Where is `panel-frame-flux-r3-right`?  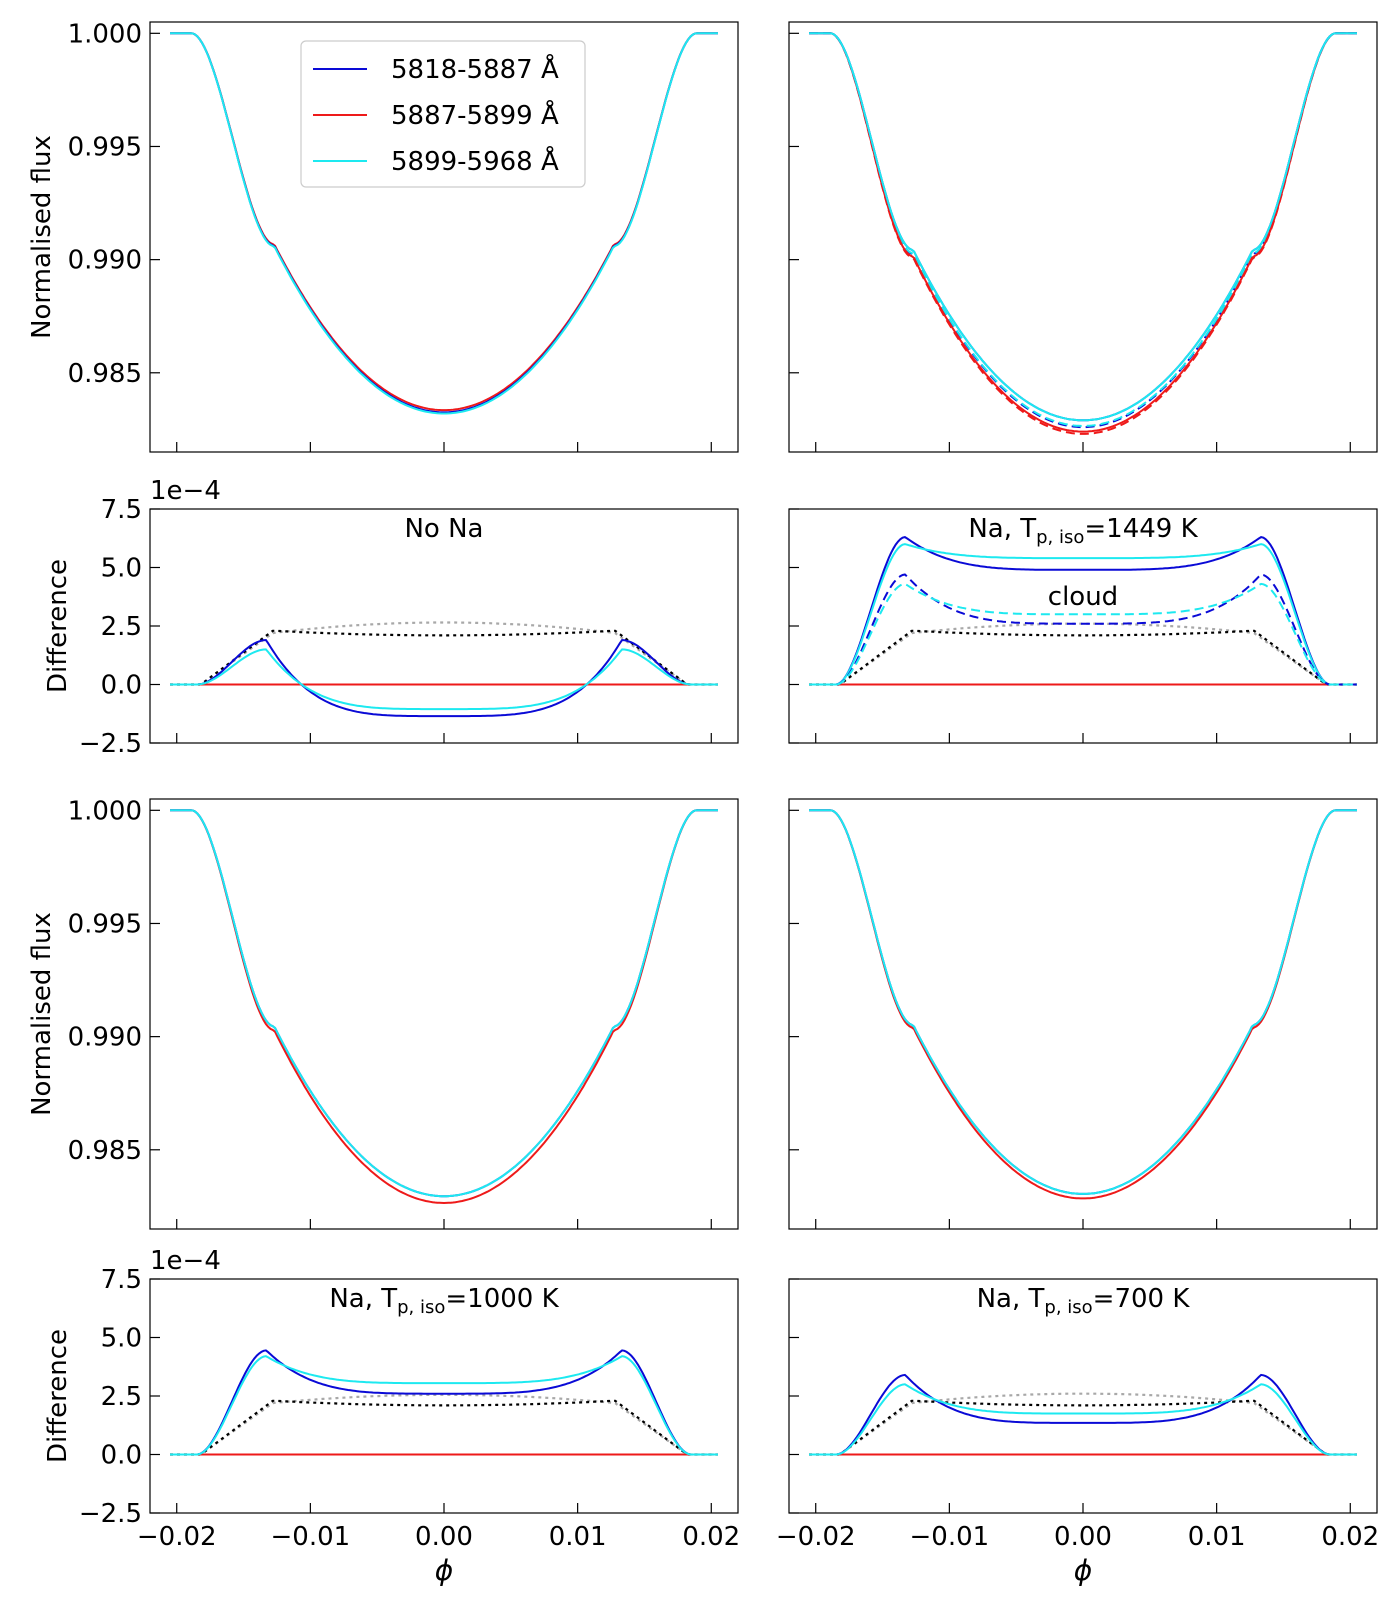
panel-frame-flux-r3-right is located at coordinates (1083, 1014).